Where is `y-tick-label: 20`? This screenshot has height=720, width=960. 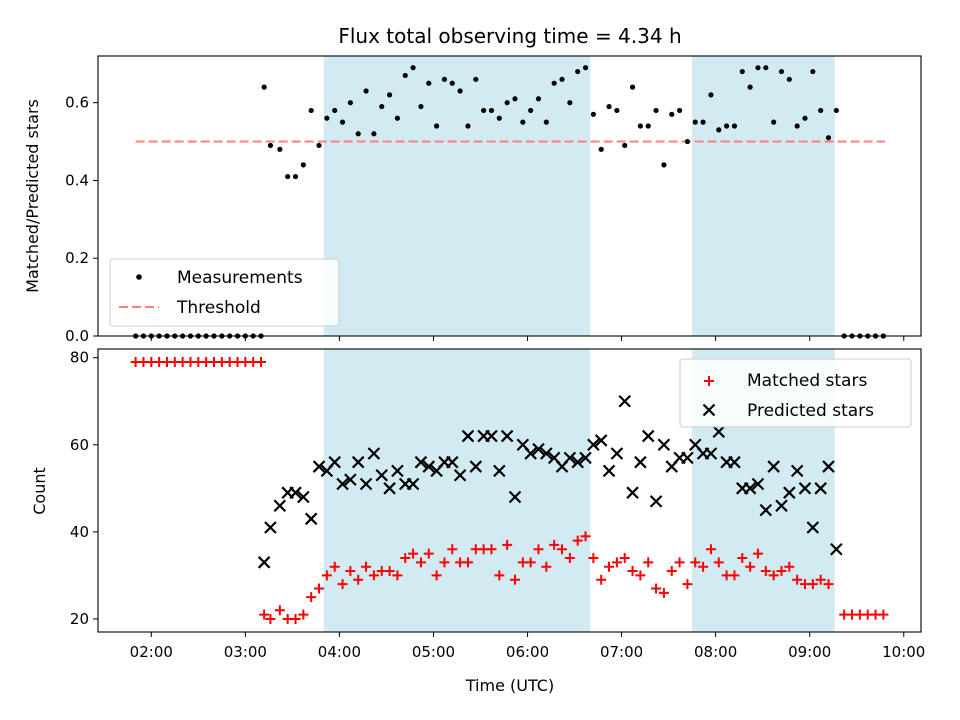 y-tick-label: 20 is located at coordinates (79, 619).